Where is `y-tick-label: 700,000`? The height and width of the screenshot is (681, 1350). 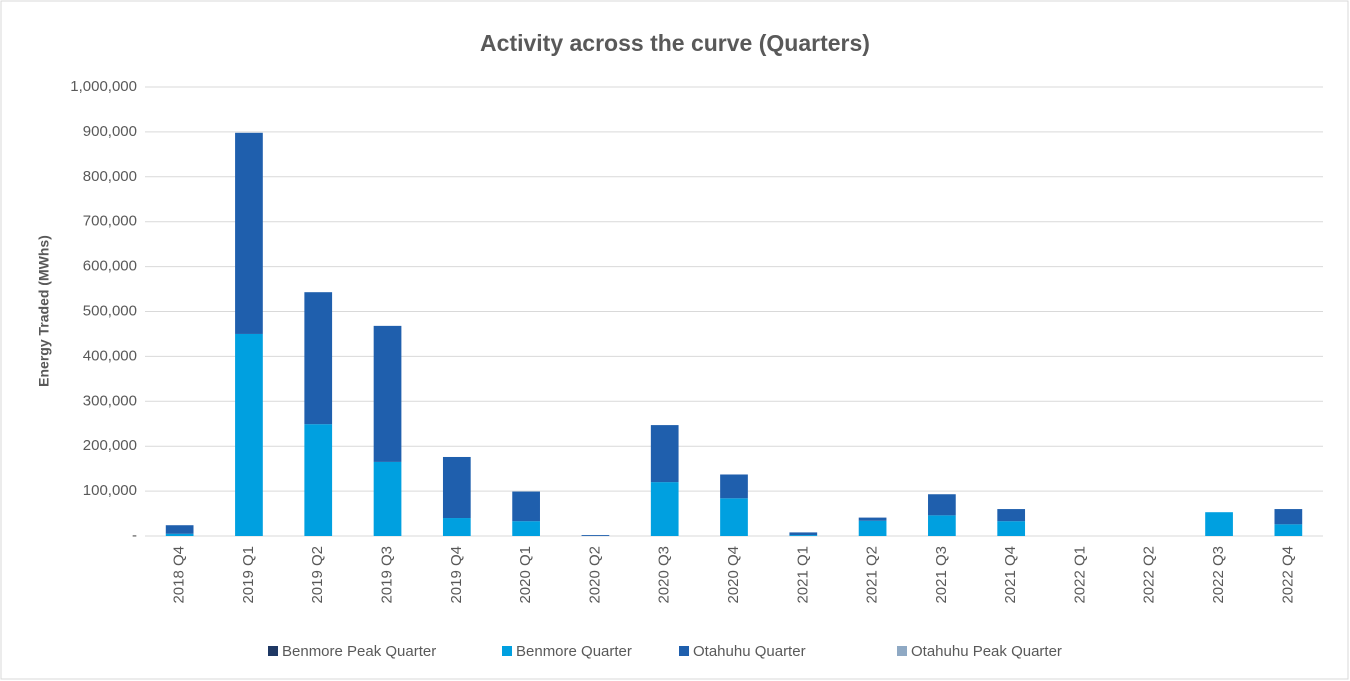 y-tick-label: 700,000 is located at coordinates (110, 221).